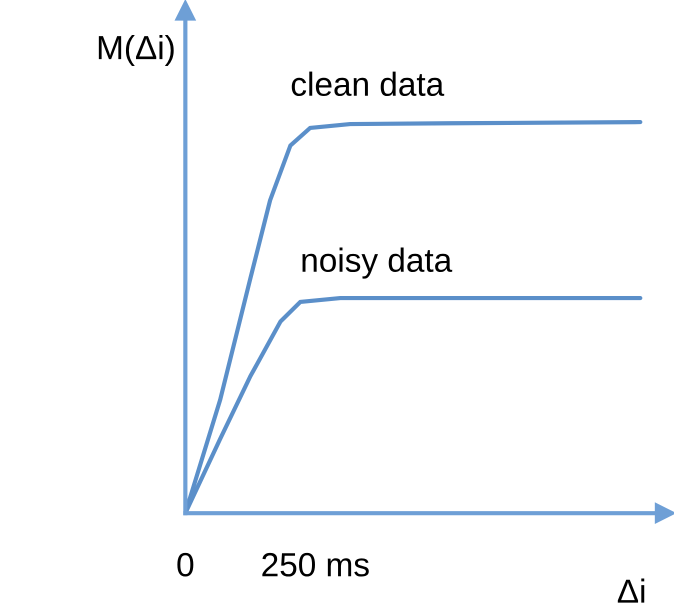 Image resolution: width=674 pixels, height=603 pixels. Describe the element at coordinates (185, 564) in the screenshot. I see `x-tick-label: 0` at that location.